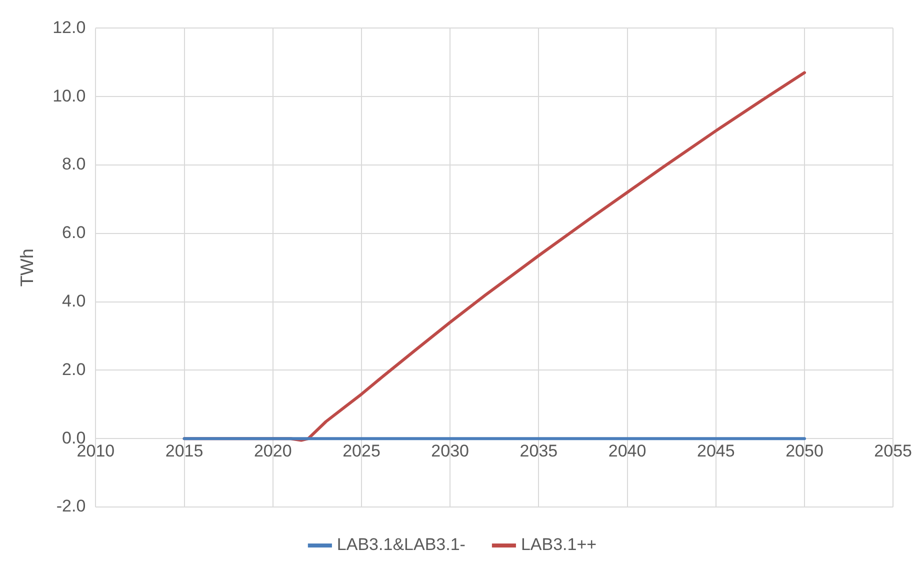  Describe the element at coordinates (893, 450) in the screenshot. I see `x-tick-label: 2055` at that location.